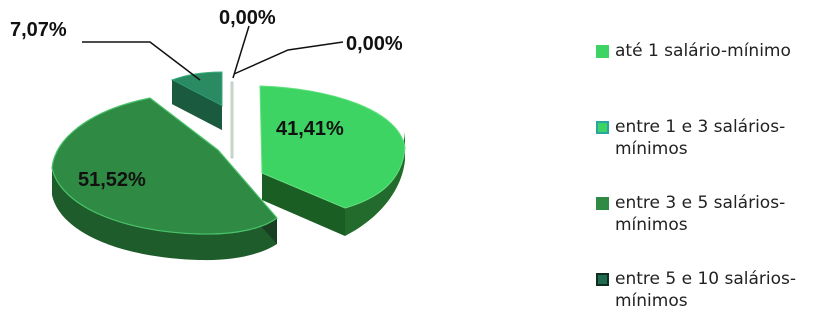 This screenshot has height=322, width=827. I want to click on legend-item-3-5: entre 3 e 5 salários- mínimos, so click(711, 214).